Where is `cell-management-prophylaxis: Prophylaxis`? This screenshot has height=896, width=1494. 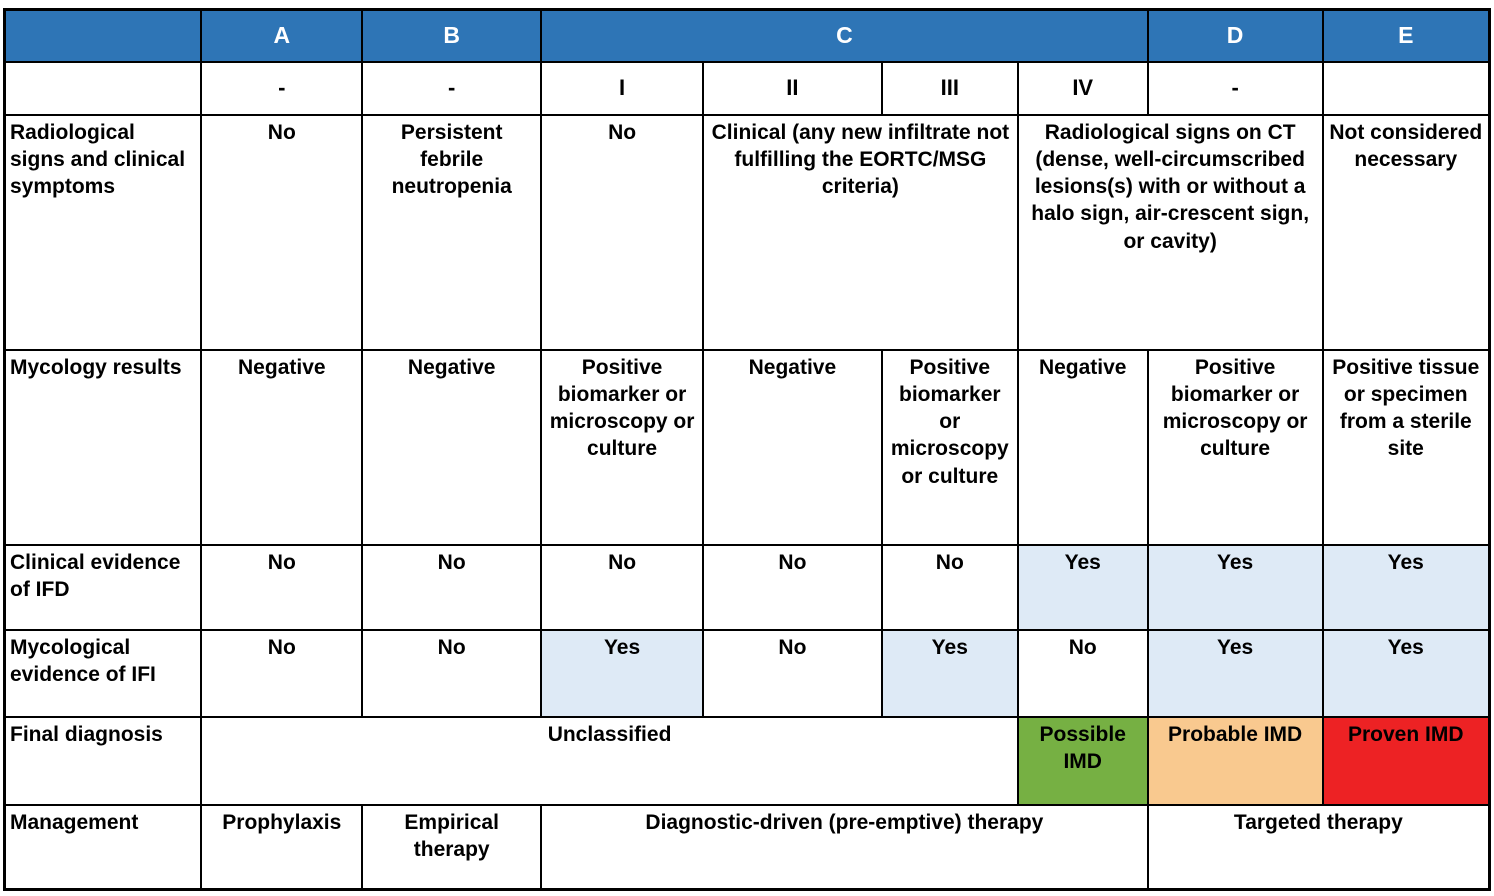
cell-management-prophylaxis: Prophylaxis is located at coordinates (282, 847).